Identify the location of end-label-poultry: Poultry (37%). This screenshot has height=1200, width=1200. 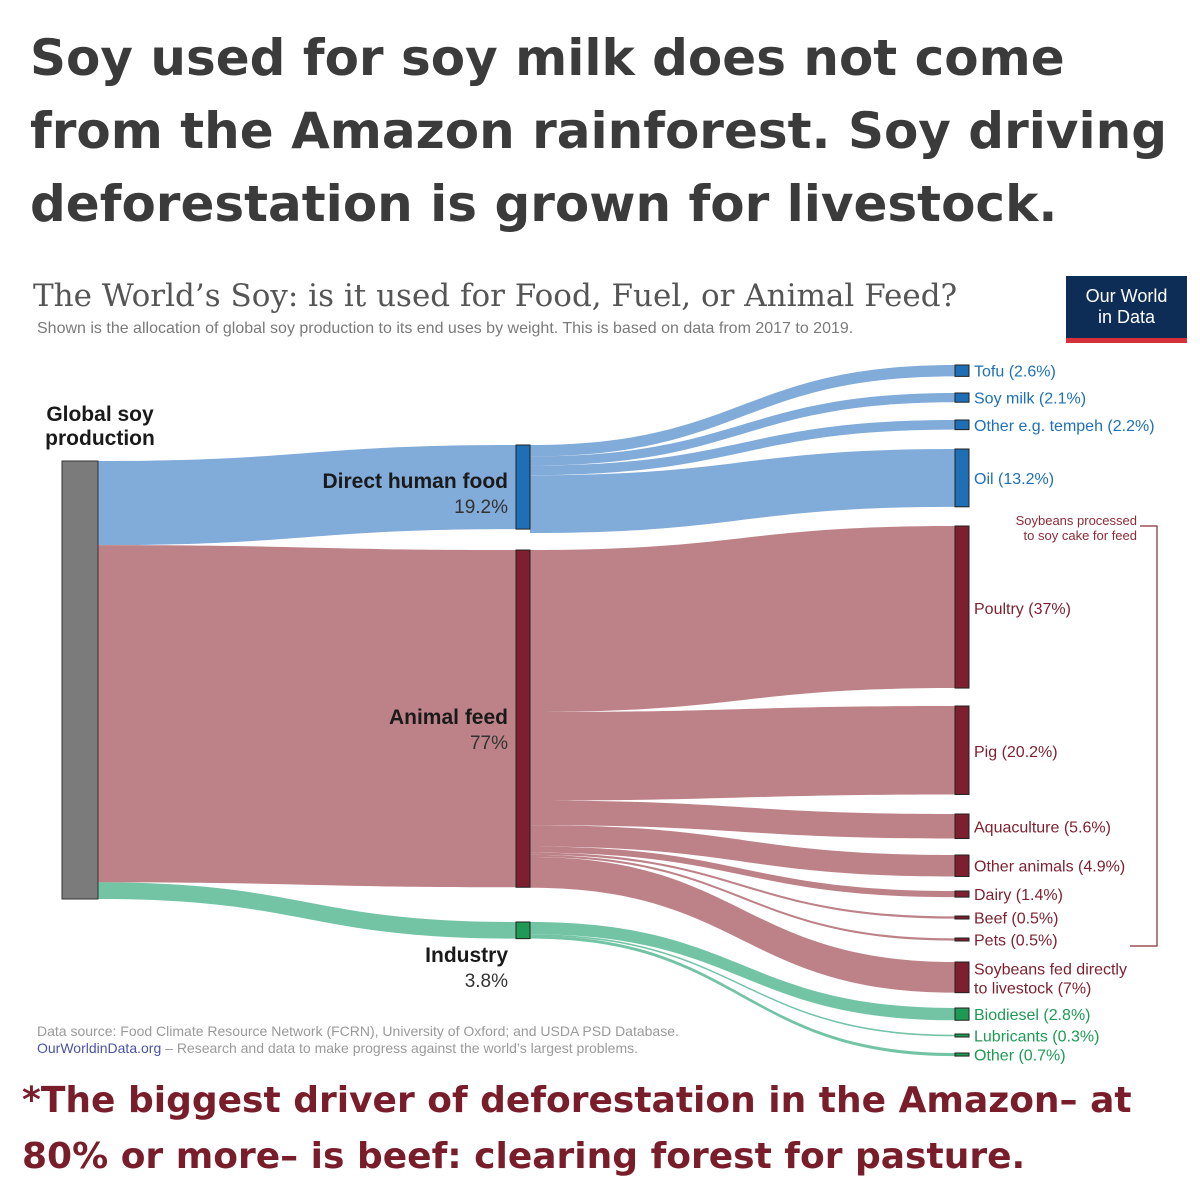
(1022, 609).